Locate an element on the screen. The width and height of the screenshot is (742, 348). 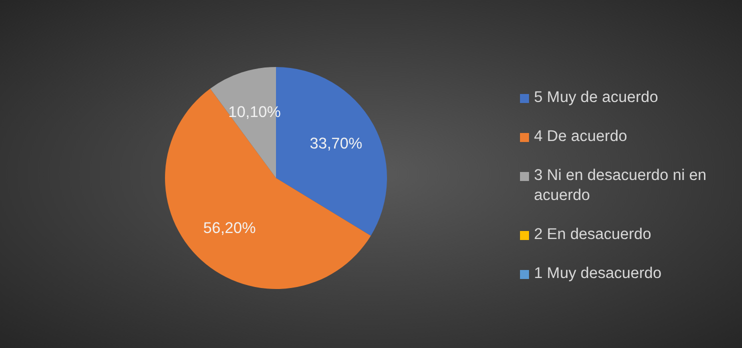
legend-label: 2 En desacuerdo is located at coordinates (593, 235).